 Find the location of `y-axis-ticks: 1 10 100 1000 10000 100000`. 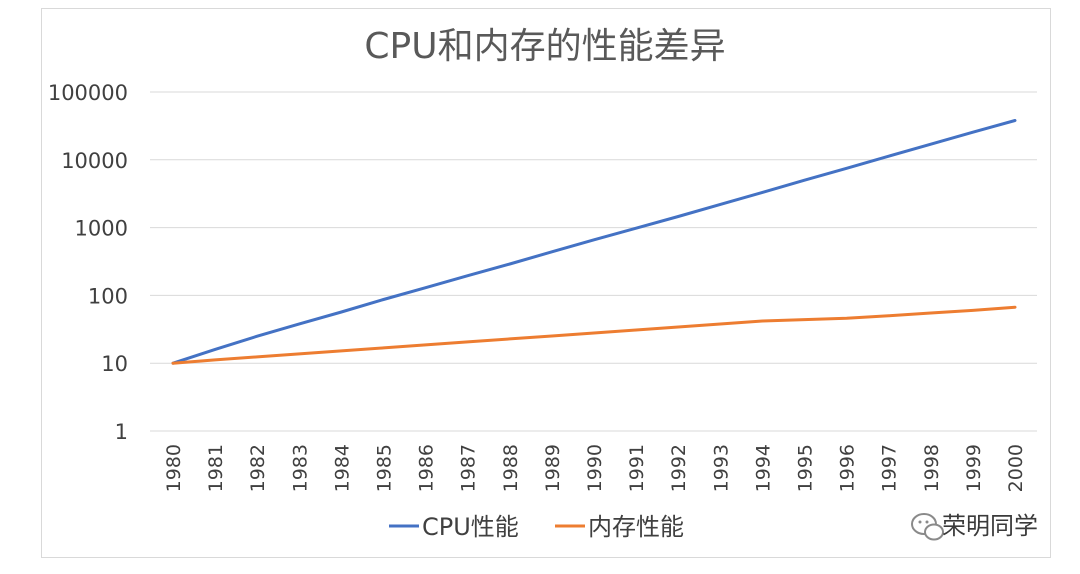

y-axis-ticks: 1 10 100 1000 10000 100000 is located at coordinates (88, 262).